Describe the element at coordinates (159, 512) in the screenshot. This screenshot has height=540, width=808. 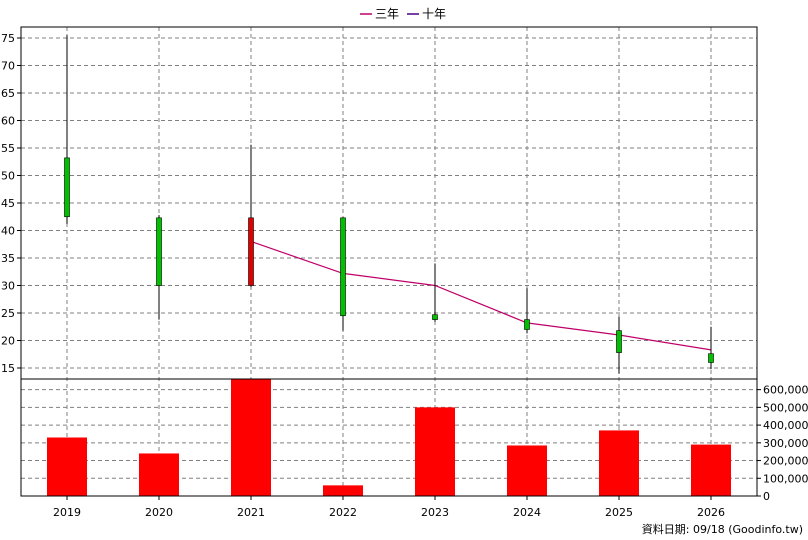
I see `x-tick-label: 2020` at that location.